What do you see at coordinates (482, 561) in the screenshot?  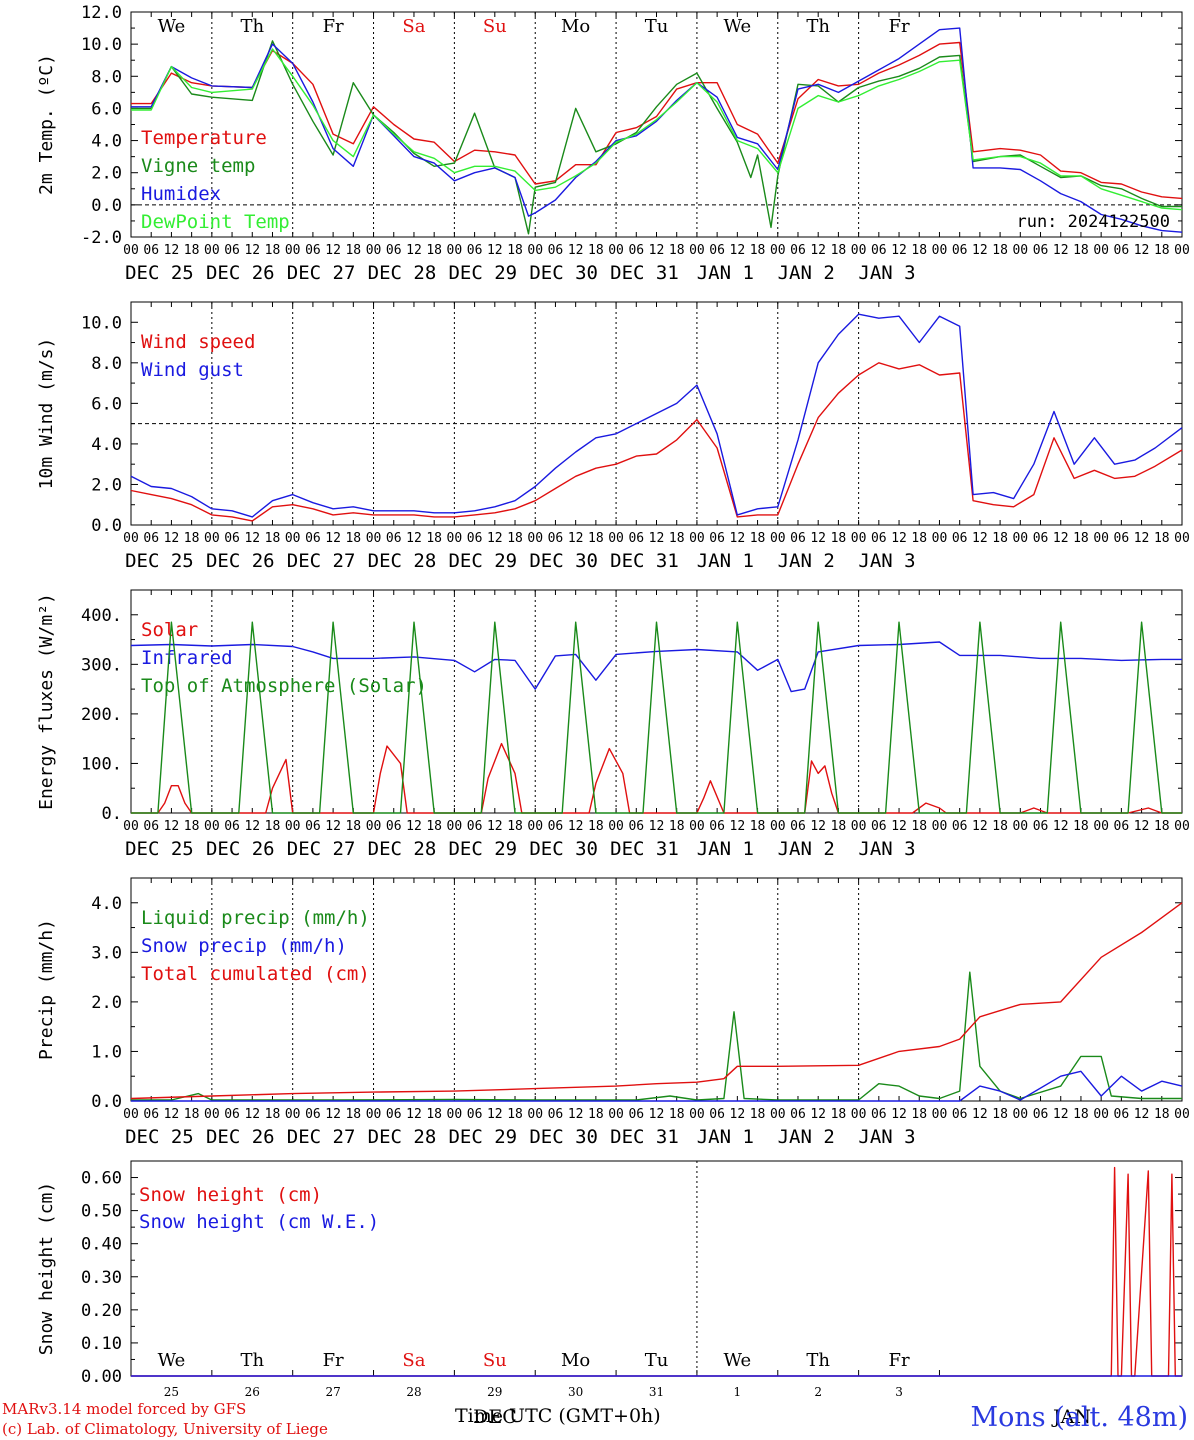 I see `x-date-label: DEC 29` at bounding box center [482, 561].